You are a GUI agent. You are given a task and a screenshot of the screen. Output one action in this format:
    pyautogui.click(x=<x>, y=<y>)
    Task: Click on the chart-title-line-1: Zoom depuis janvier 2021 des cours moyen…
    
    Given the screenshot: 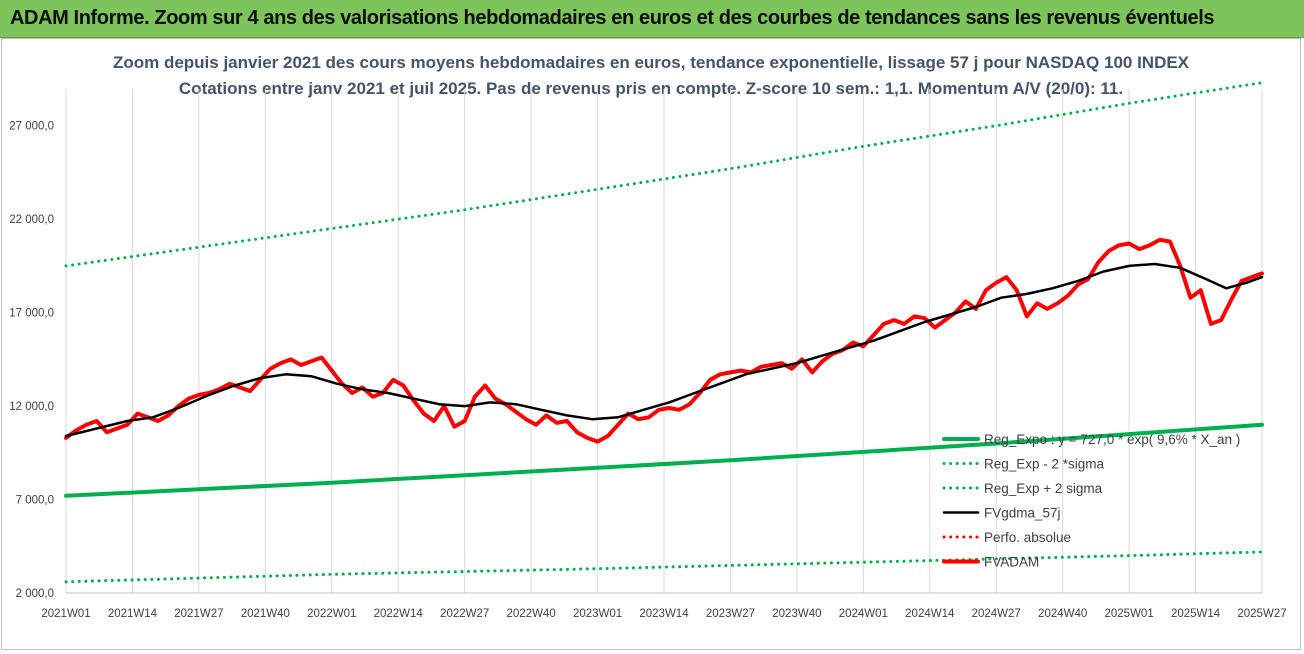 What is the action you would take?
    pyautogui.click(x=651, y=62)
    